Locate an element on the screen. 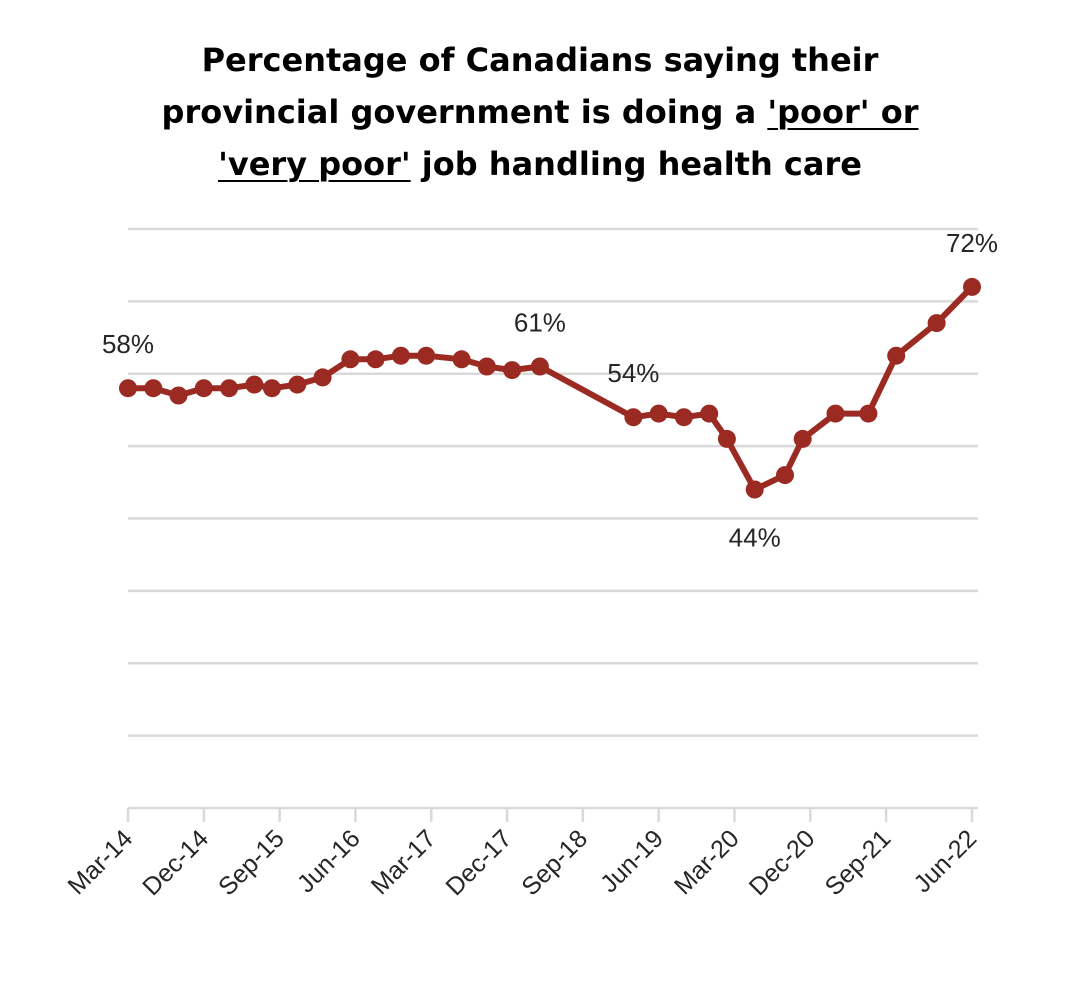  x-tick-label: Jun-22 is located at coordinates (945, 861).